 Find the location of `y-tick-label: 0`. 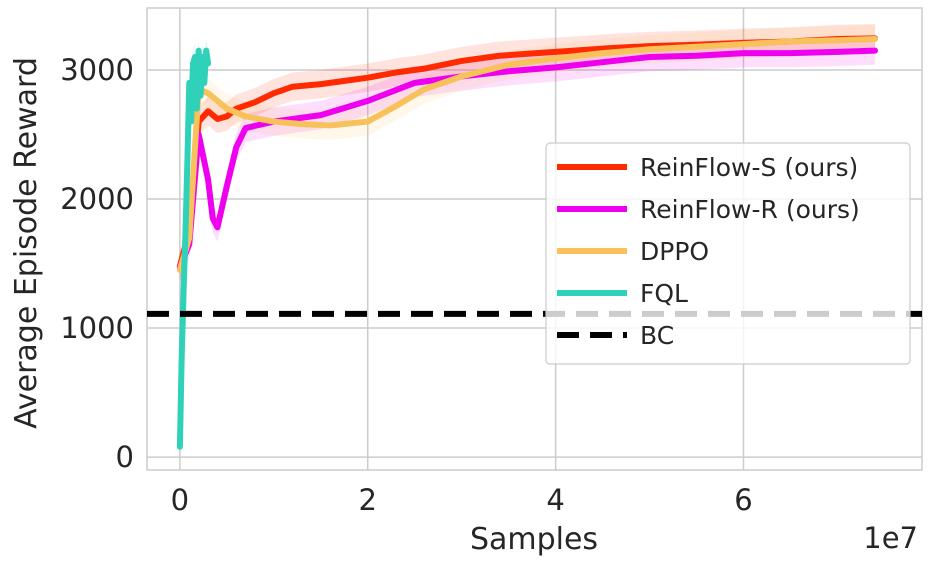

y-tick-label: 0 is located at coordinates (125, 457).